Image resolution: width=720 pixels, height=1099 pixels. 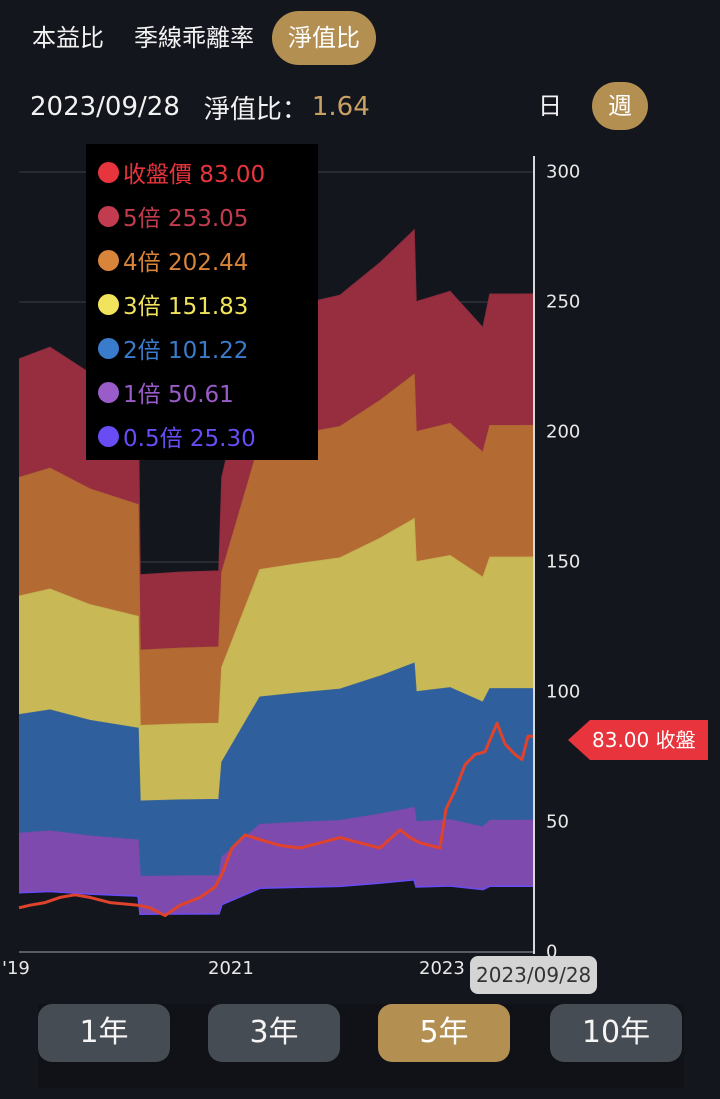 I want to click on frequency-weekly: 週, so click(x=620, y=106).